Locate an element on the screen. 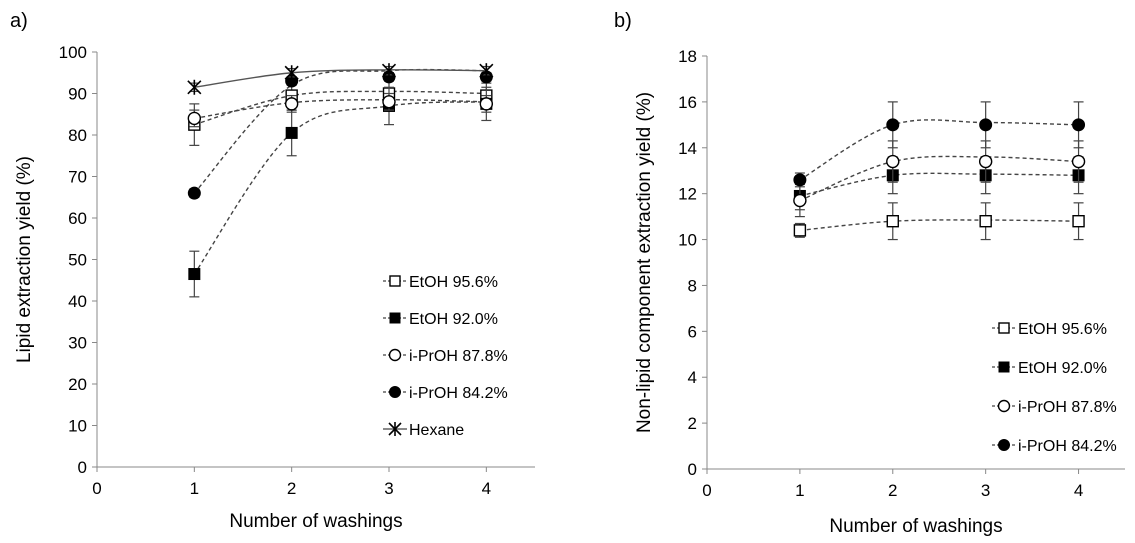 This screenshot has height=543, width=1135. y-tick-label: 80 is located at coordinates (77, 135).